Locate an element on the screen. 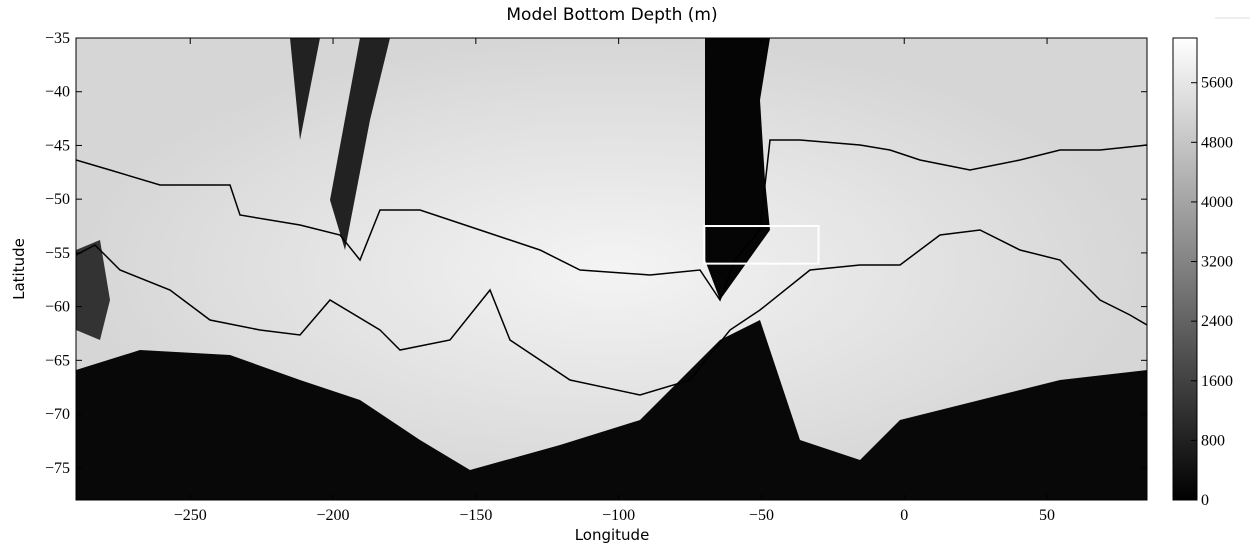 Image resolution: width=1255 pixels, height=552 pixels. x-tick-label: −200 is located at coordinates (333, 515).